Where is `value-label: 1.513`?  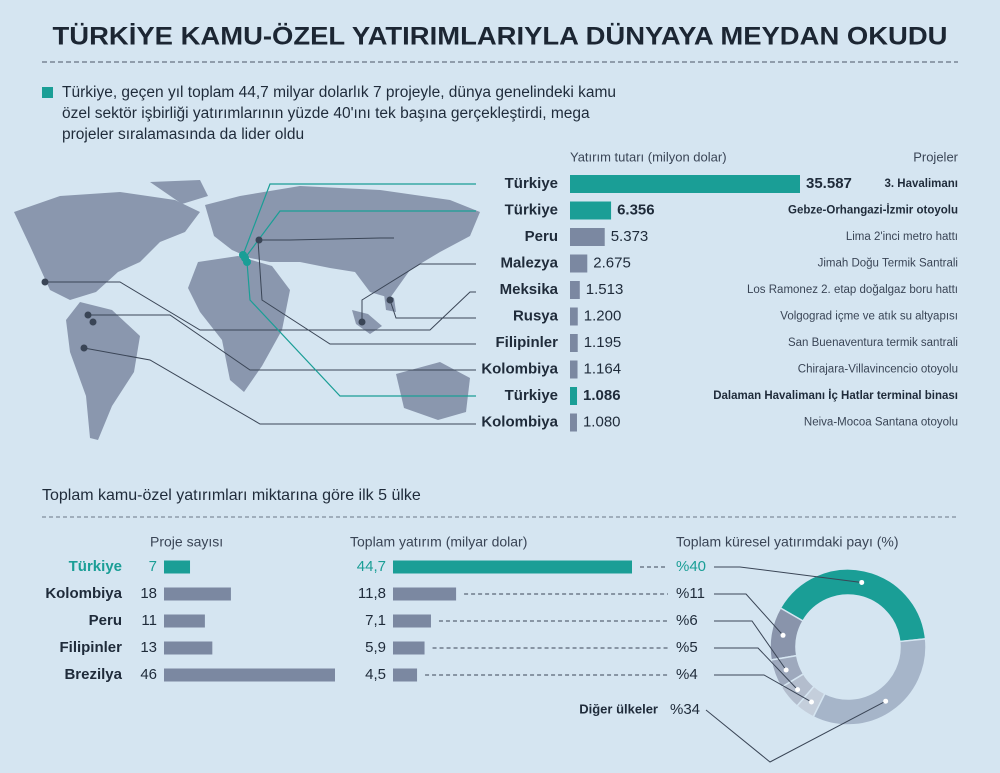
value-label: 1.513 is located at coordinates (605, 289).